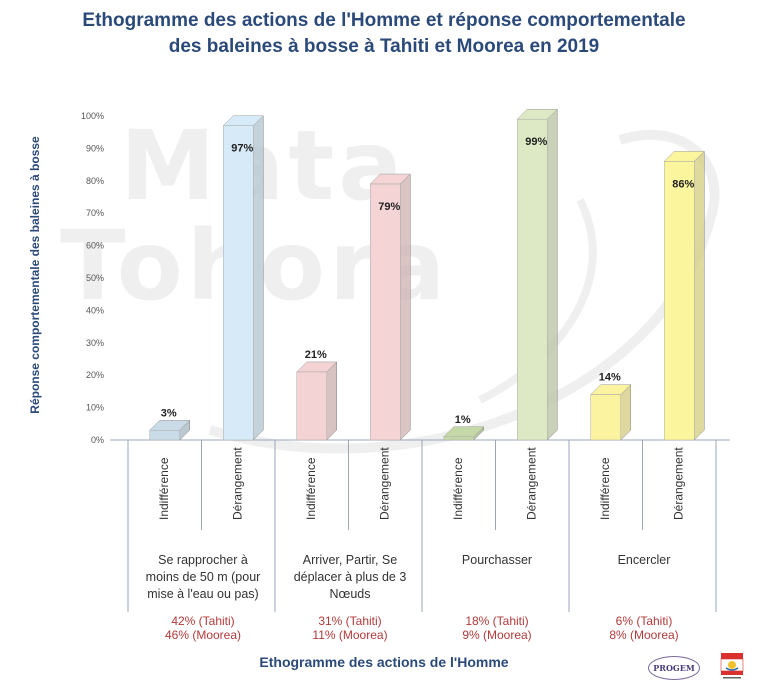  What do you see at coordinates (497, 621) in the screenshot?
I see `tahiti-frequency: 18% (Tahiti)` at bounding box center [497, 621].